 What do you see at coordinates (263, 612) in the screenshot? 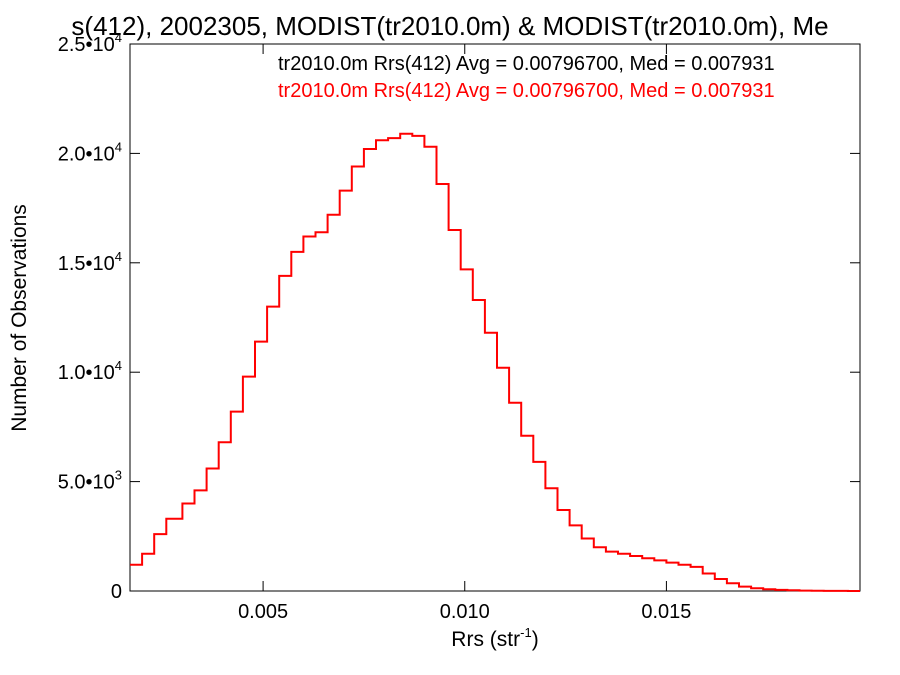
I see `x-tick-label: 0.005` at bounding box center [263, 612].